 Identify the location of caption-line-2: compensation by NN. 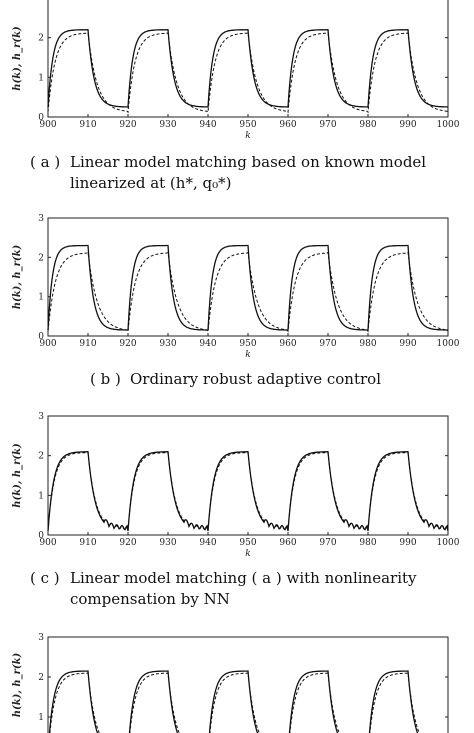
(150, 599).